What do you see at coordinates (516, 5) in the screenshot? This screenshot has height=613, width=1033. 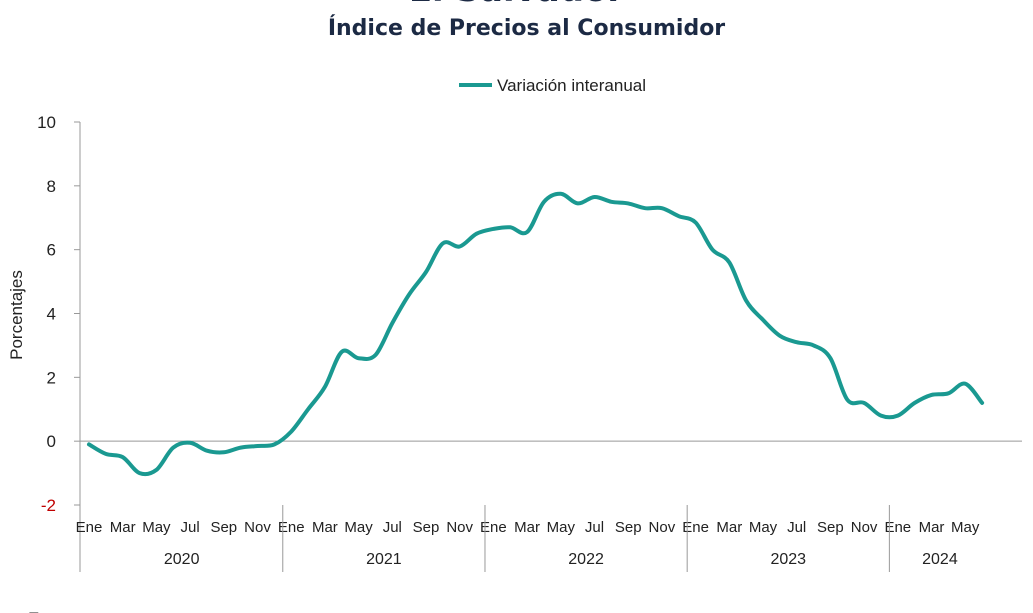 I see `chart-title: El Salvador` at bounding box center [516, 5].